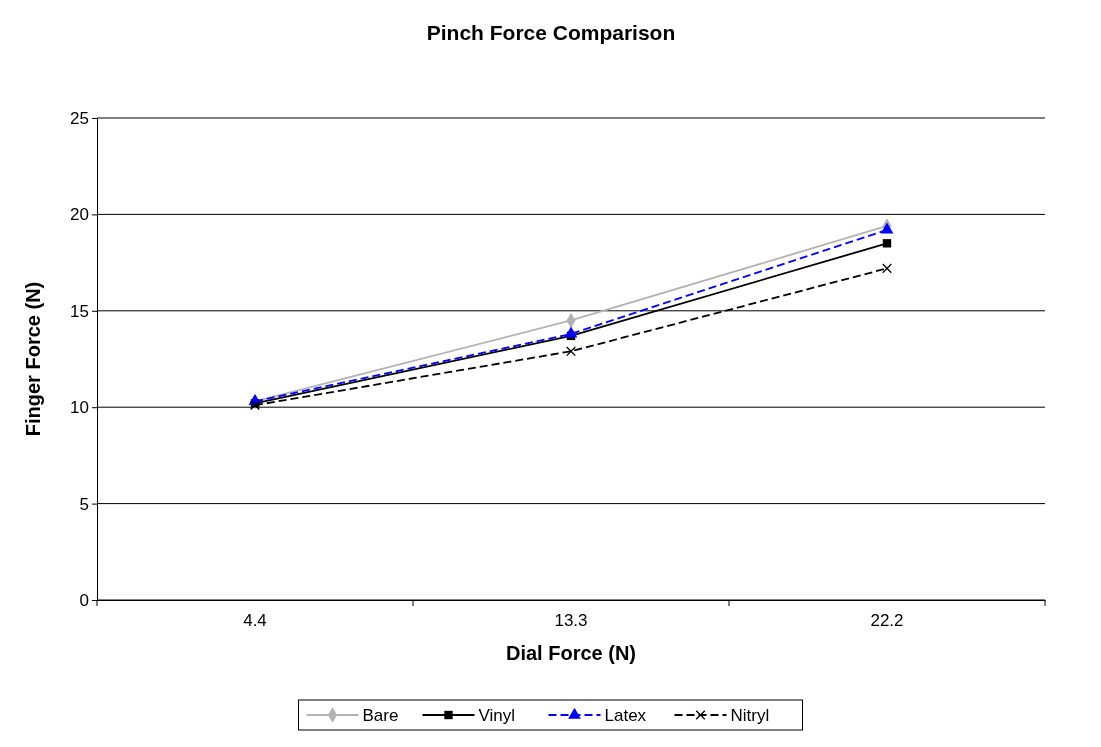 This screenshot has width=1101, height=747. Describe the element at coordinates (625, 715) in the screenshot. I see `legend-label: Latex` at that location.